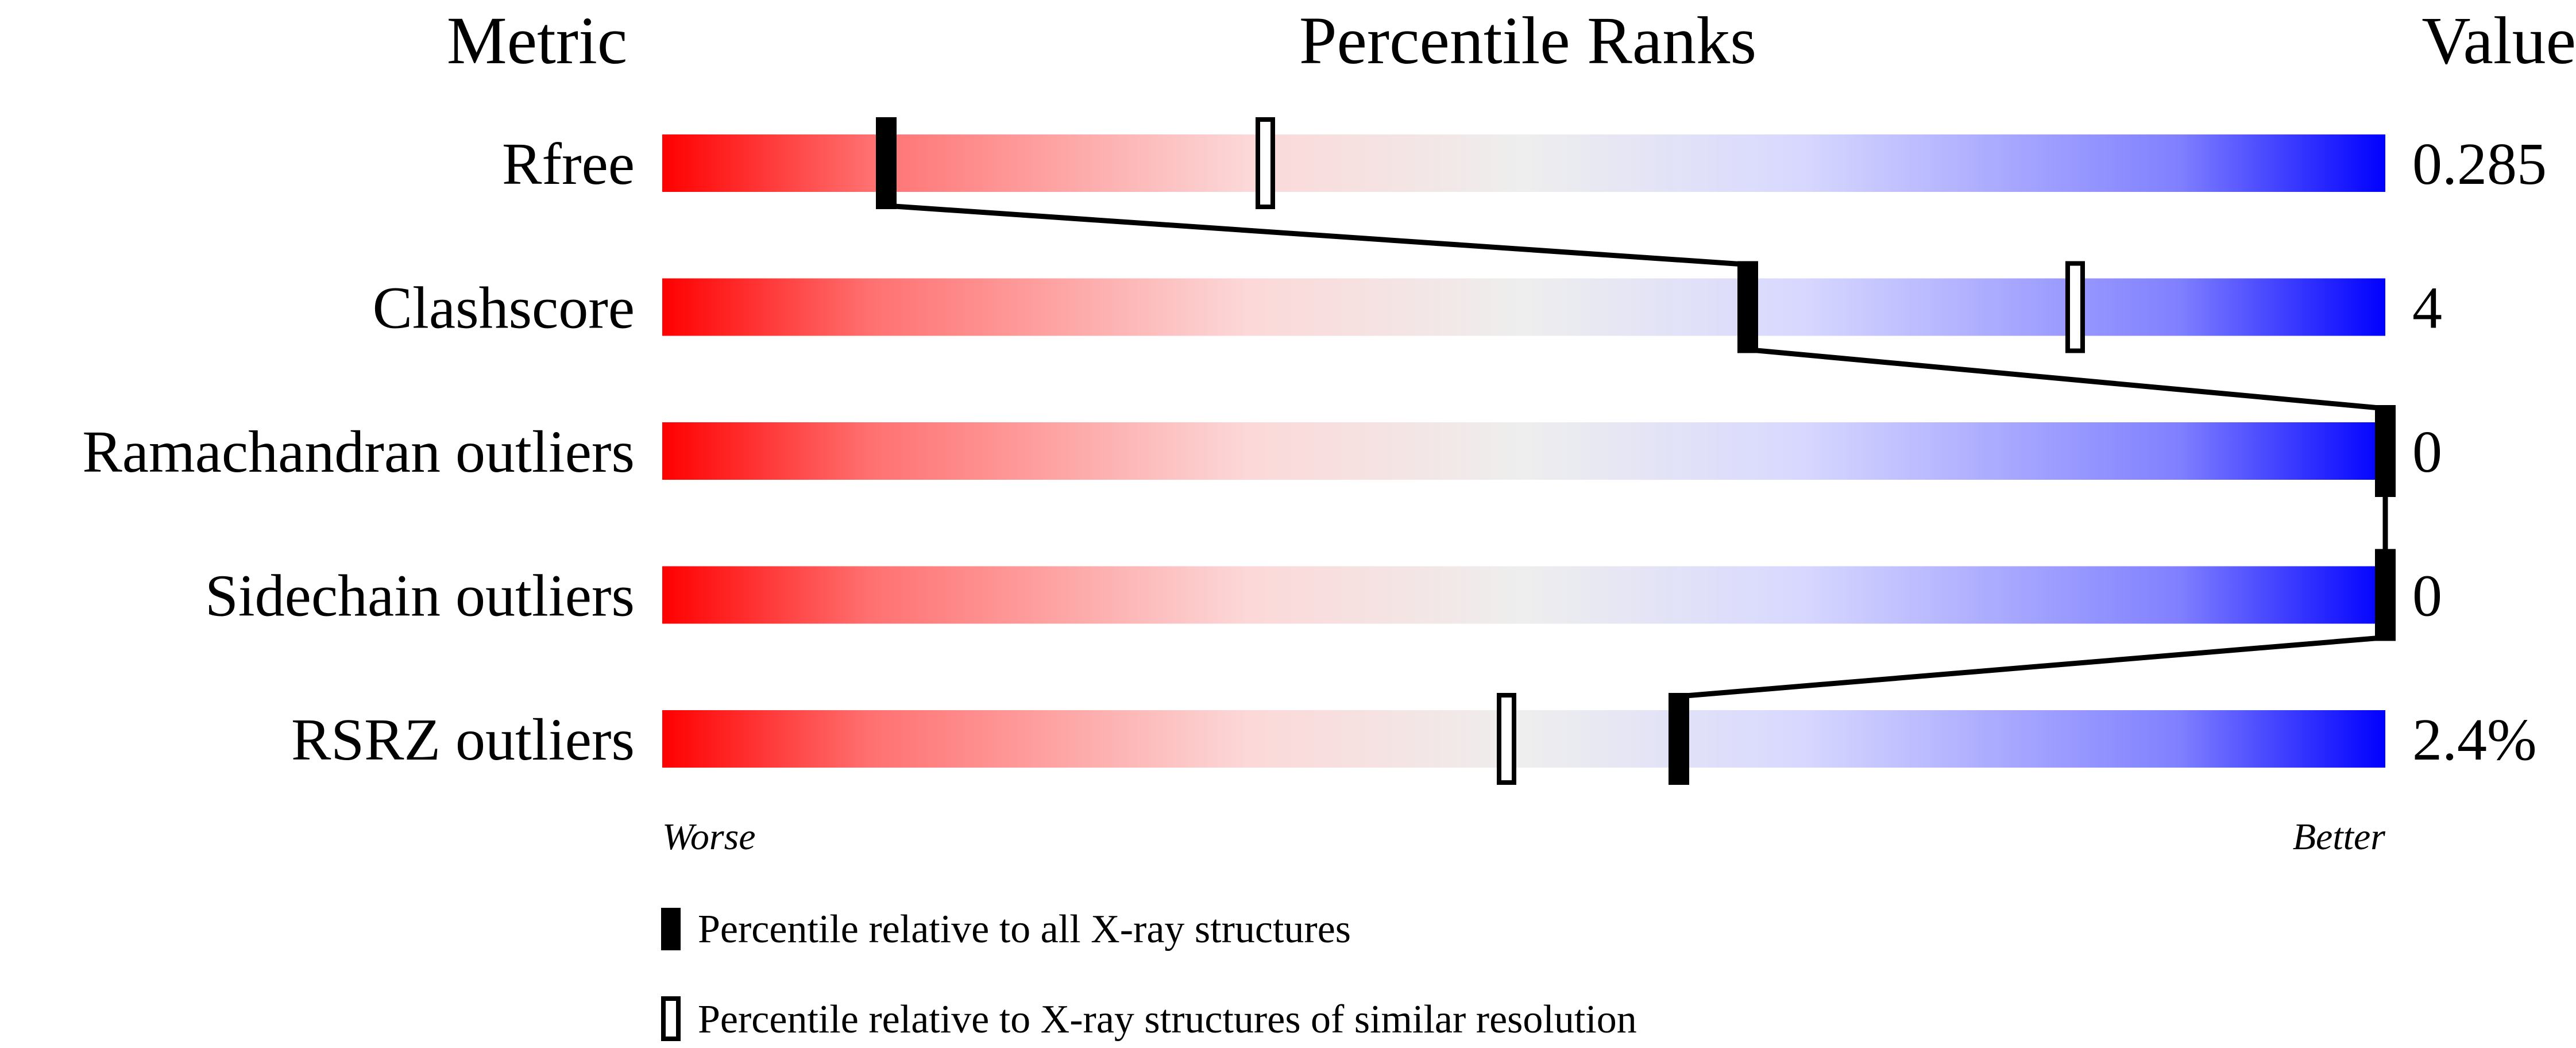 This screenshot has height=1048, width=2576. What do you see at coordinates (709, 837) in the screenshot?
I see `axis-label-worse: Worse` at bounding box center [709, 837].